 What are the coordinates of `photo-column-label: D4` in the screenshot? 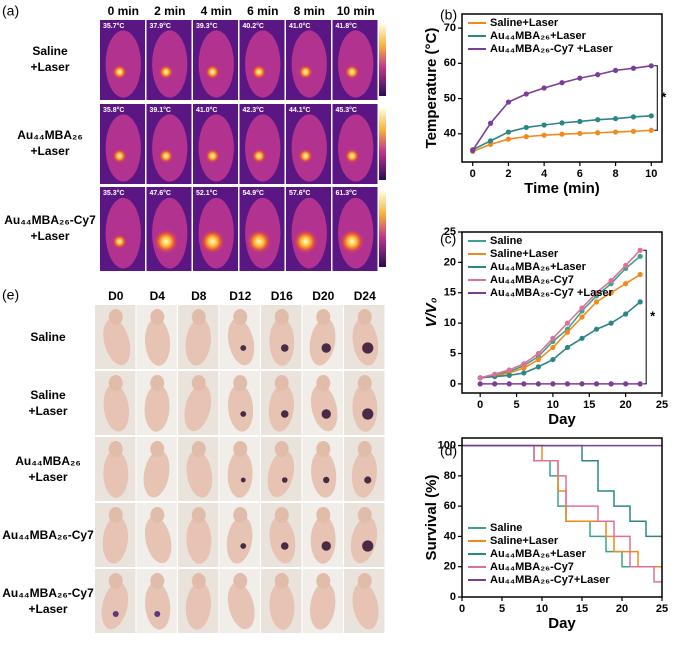 It's located at (158, 296).